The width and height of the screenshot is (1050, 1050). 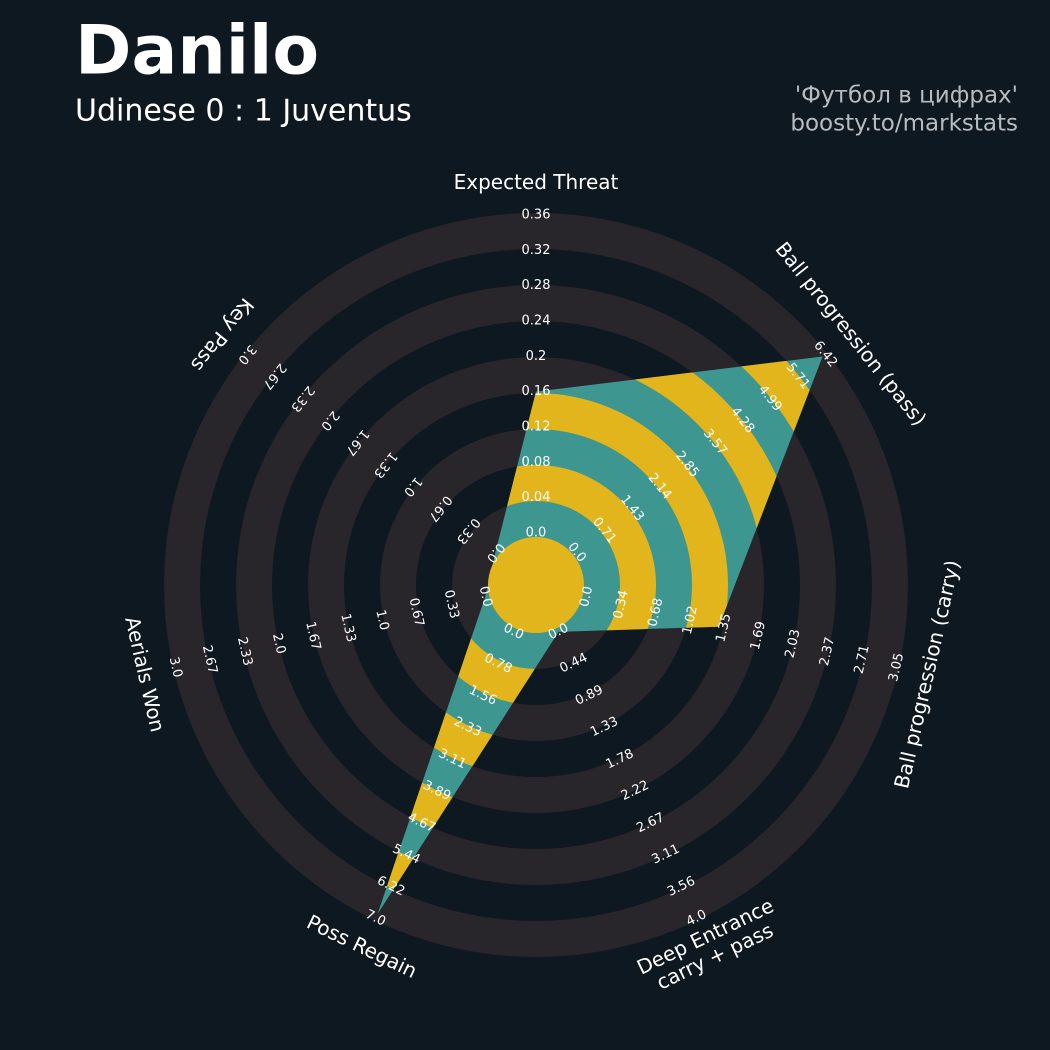 What do you see at coordinates (536, 462) in the screenshot?
I see `range-label: 0.08` at bounding box center [536, 462].